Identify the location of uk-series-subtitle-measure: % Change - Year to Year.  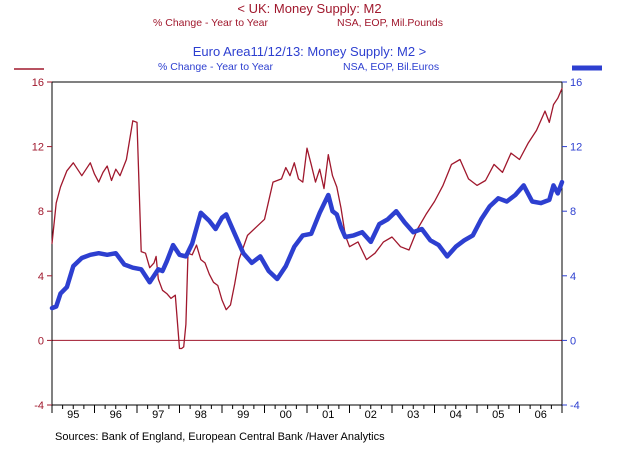
(211, 23).